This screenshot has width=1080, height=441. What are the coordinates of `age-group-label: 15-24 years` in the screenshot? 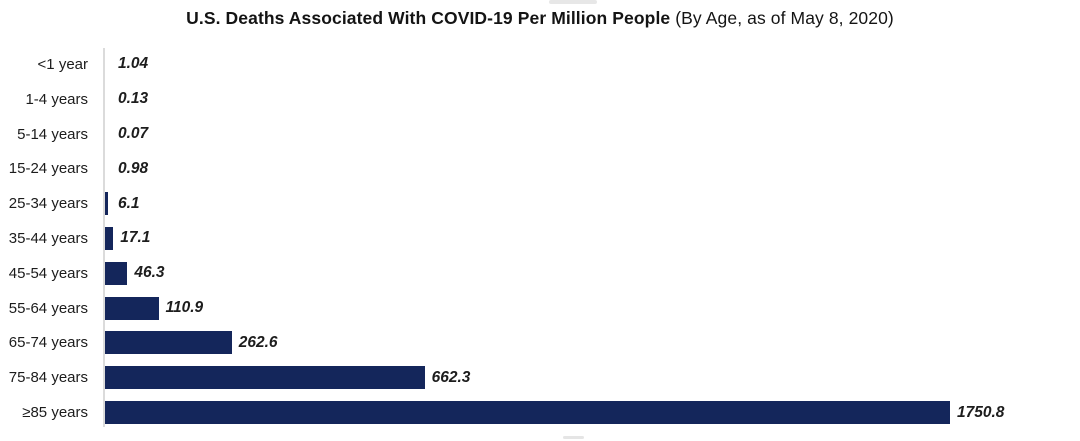 It's located at (48, 169).